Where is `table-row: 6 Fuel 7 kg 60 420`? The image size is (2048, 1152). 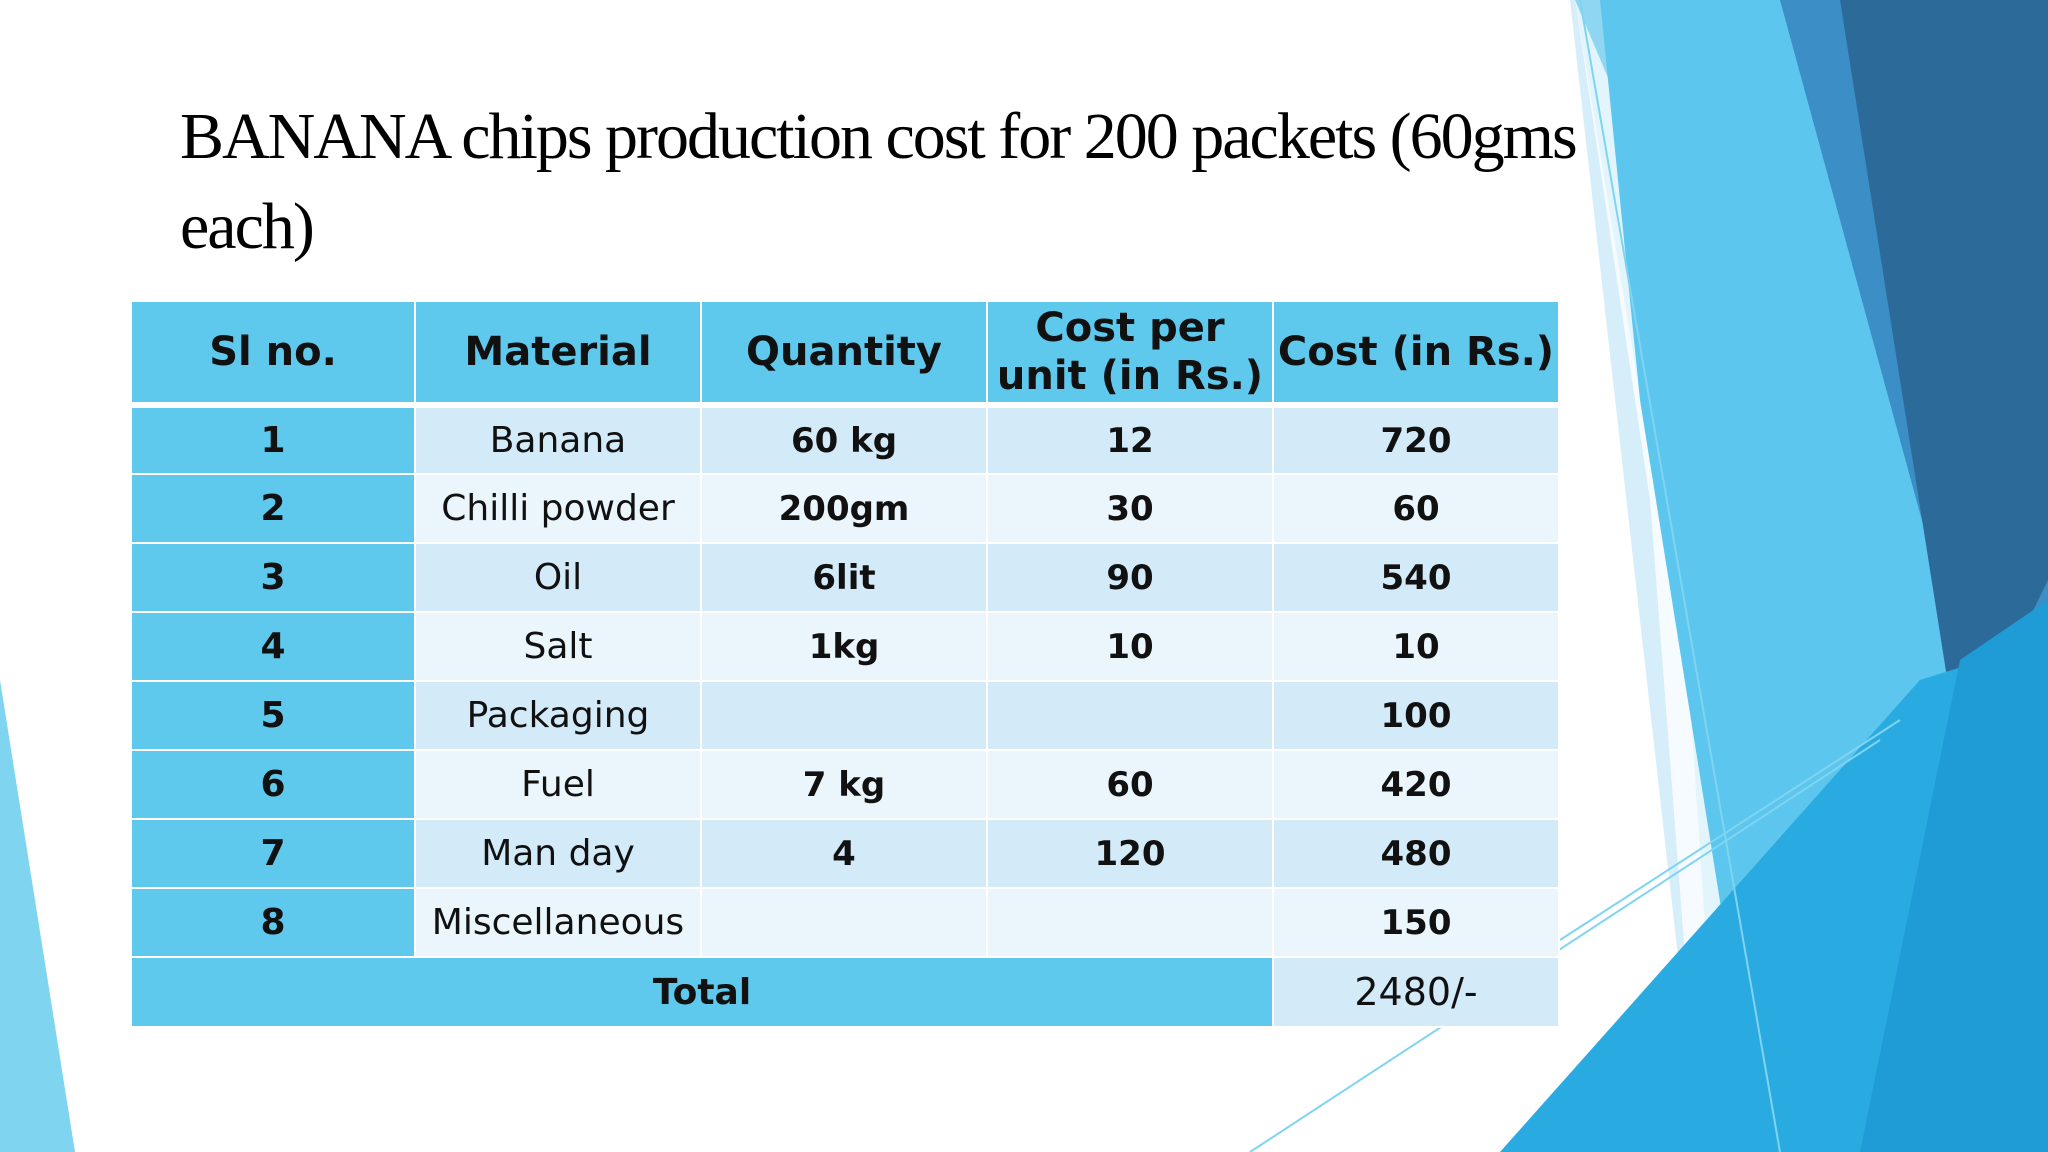 table-row: 6 Fuel 7 kg 60 420 is located at coordinates (845, 784).